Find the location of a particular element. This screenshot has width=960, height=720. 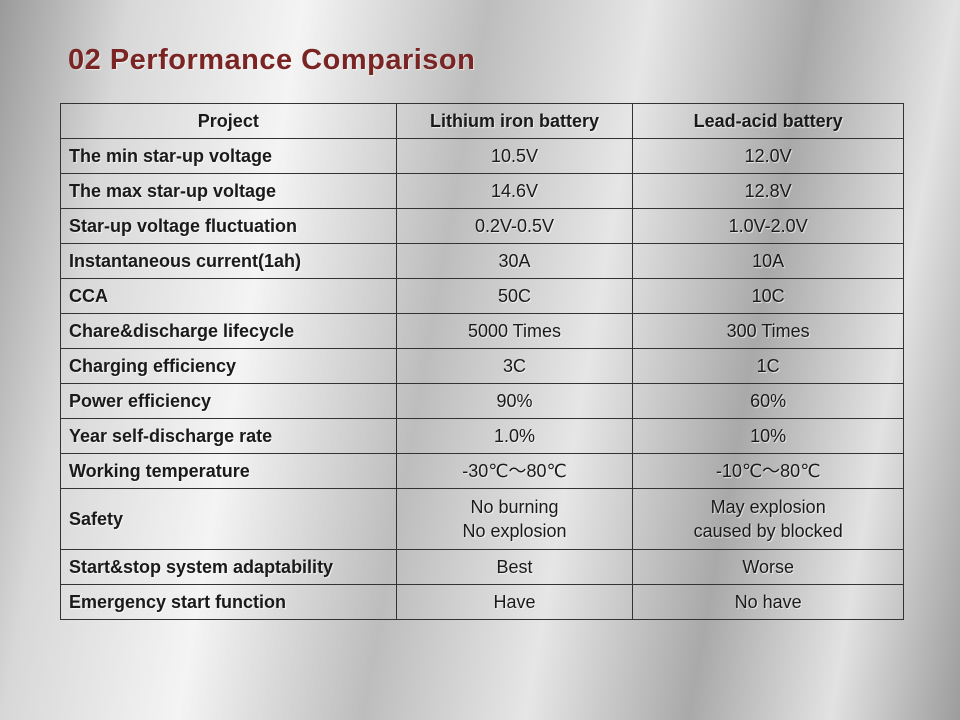

table-cell: 10C is located at coordinates (768, 296).